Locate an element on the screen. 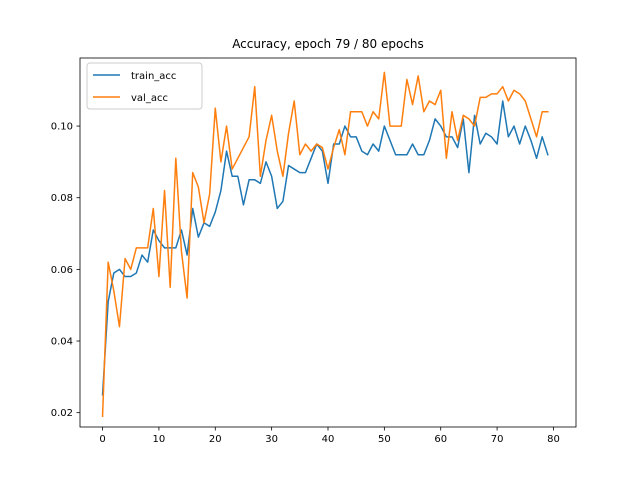 This screenshot has width=640, height=480. y-tick-label: 0.02 is located at coordinates (62, 413).